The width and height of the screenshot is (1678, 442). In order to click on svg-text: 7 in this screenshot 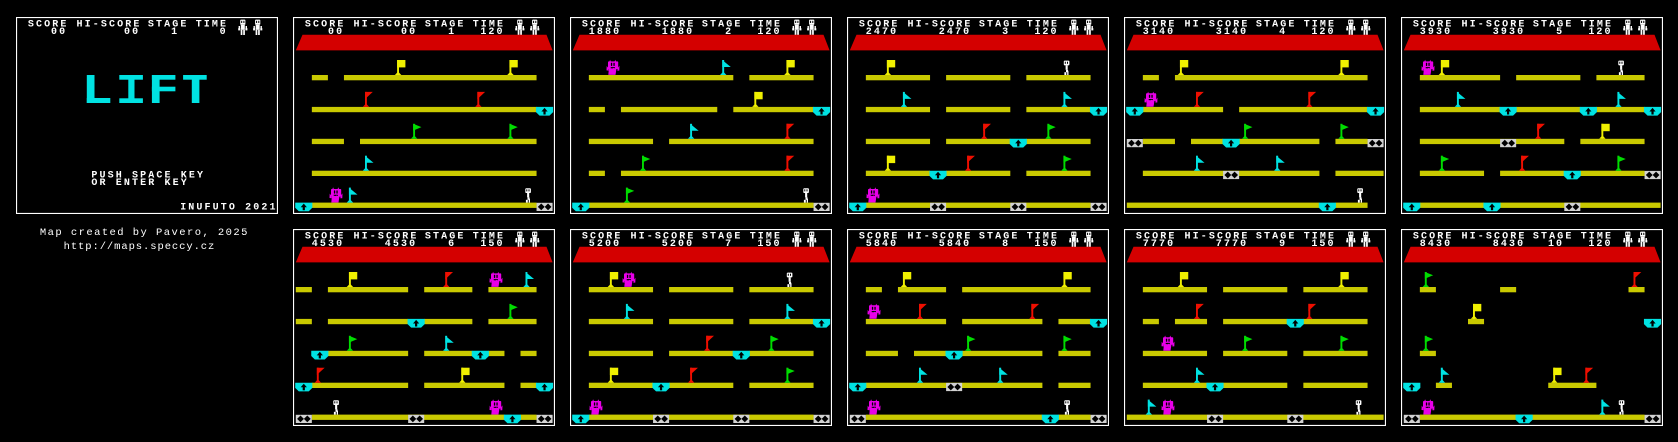, I will do `click(729, 244)`.